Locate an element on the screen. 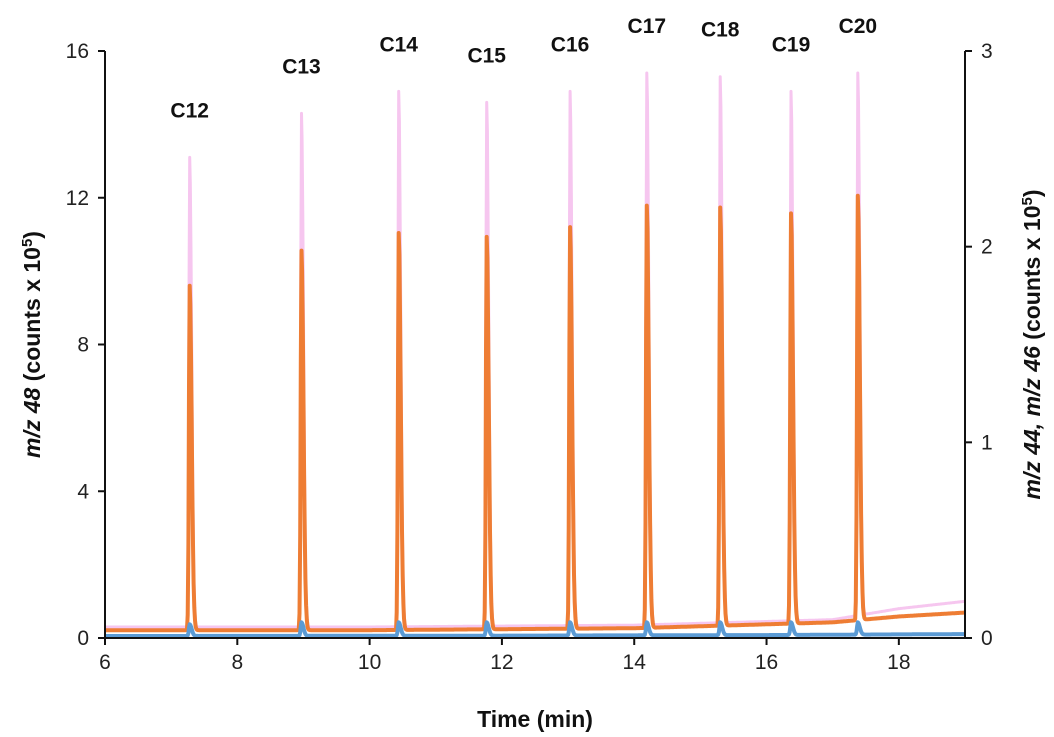  x-axis-title: Time (min) is located at coordinates (535, 719).